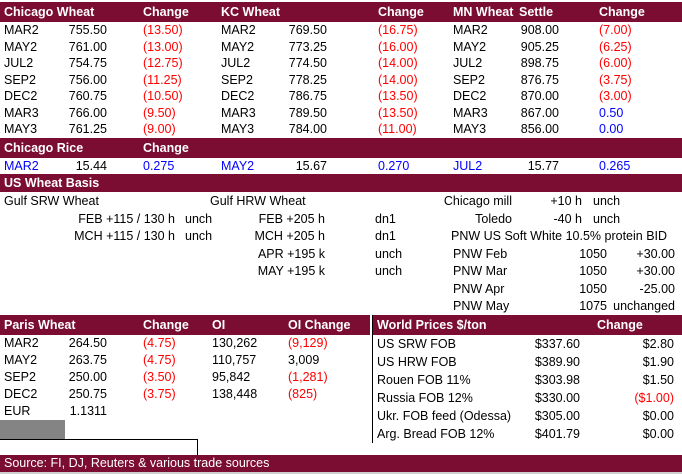 The height and width of the screenshot is (474, 682). What do you see at coordinates (341, 148) in the screenshot?
I see `rice-header: Chicago Rice Change` at bounding box center [341, 148].